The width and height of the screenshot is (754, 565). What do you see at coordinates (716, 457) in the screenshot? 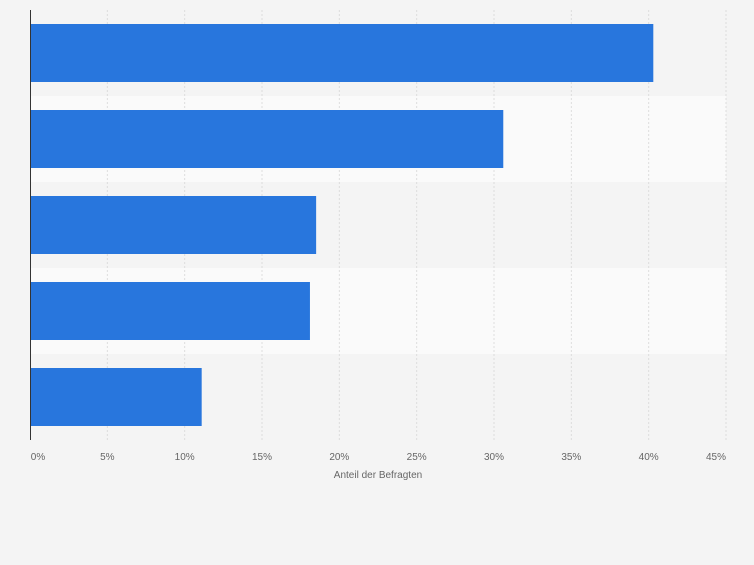
I see `x-tick-label: 45%` at bounding box center [716, 457].